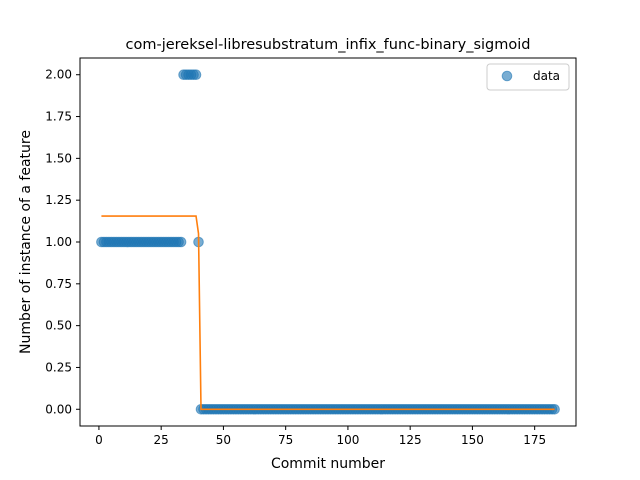  What do you see at coordinates (161, 440) in the screenshot?
I see `x-tick-label: 25` at bounding box center [161, 440].